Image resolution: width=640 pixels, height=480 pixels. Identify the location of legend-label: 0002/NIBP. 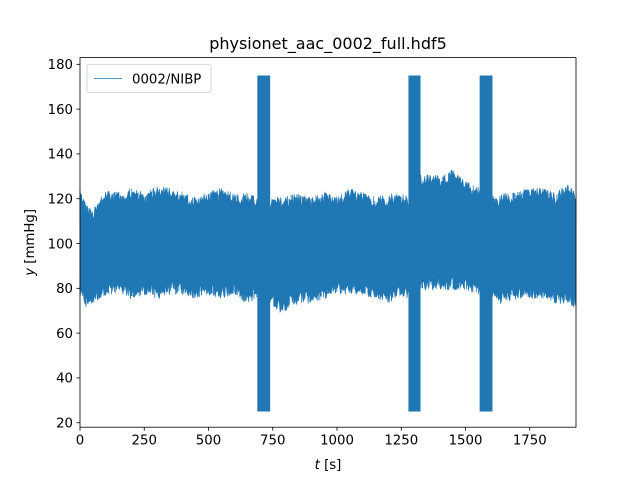
(166, 79).